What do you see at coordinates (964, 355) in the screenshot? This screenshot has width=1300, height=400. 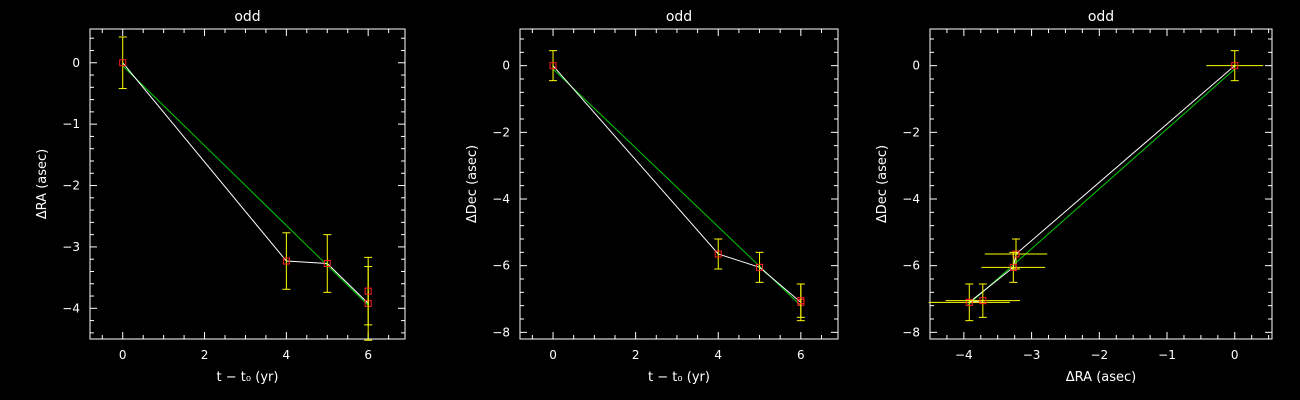 I see `x-tick-label: −4` at bounding box center [964, 355].